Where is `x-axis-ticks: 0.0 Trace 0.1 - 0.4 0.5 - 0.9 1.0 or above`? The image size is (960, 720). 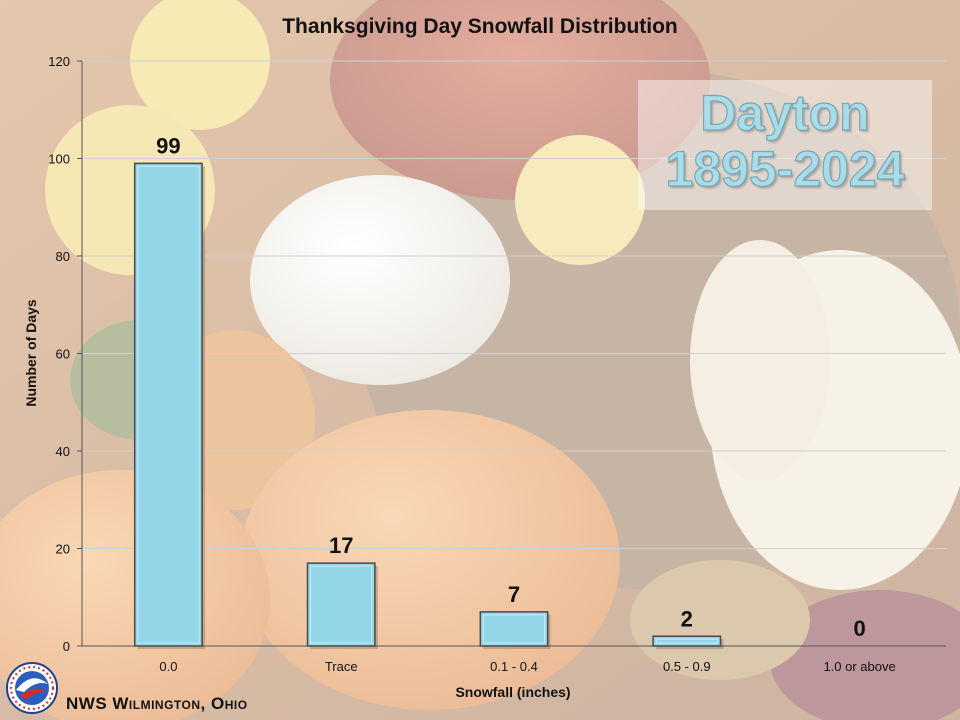 x-axis-ticks: 0.0 Trace 0.1 - 0.4 0.5 - 0.9 1.0 or above is located at coordinates (527, 666).